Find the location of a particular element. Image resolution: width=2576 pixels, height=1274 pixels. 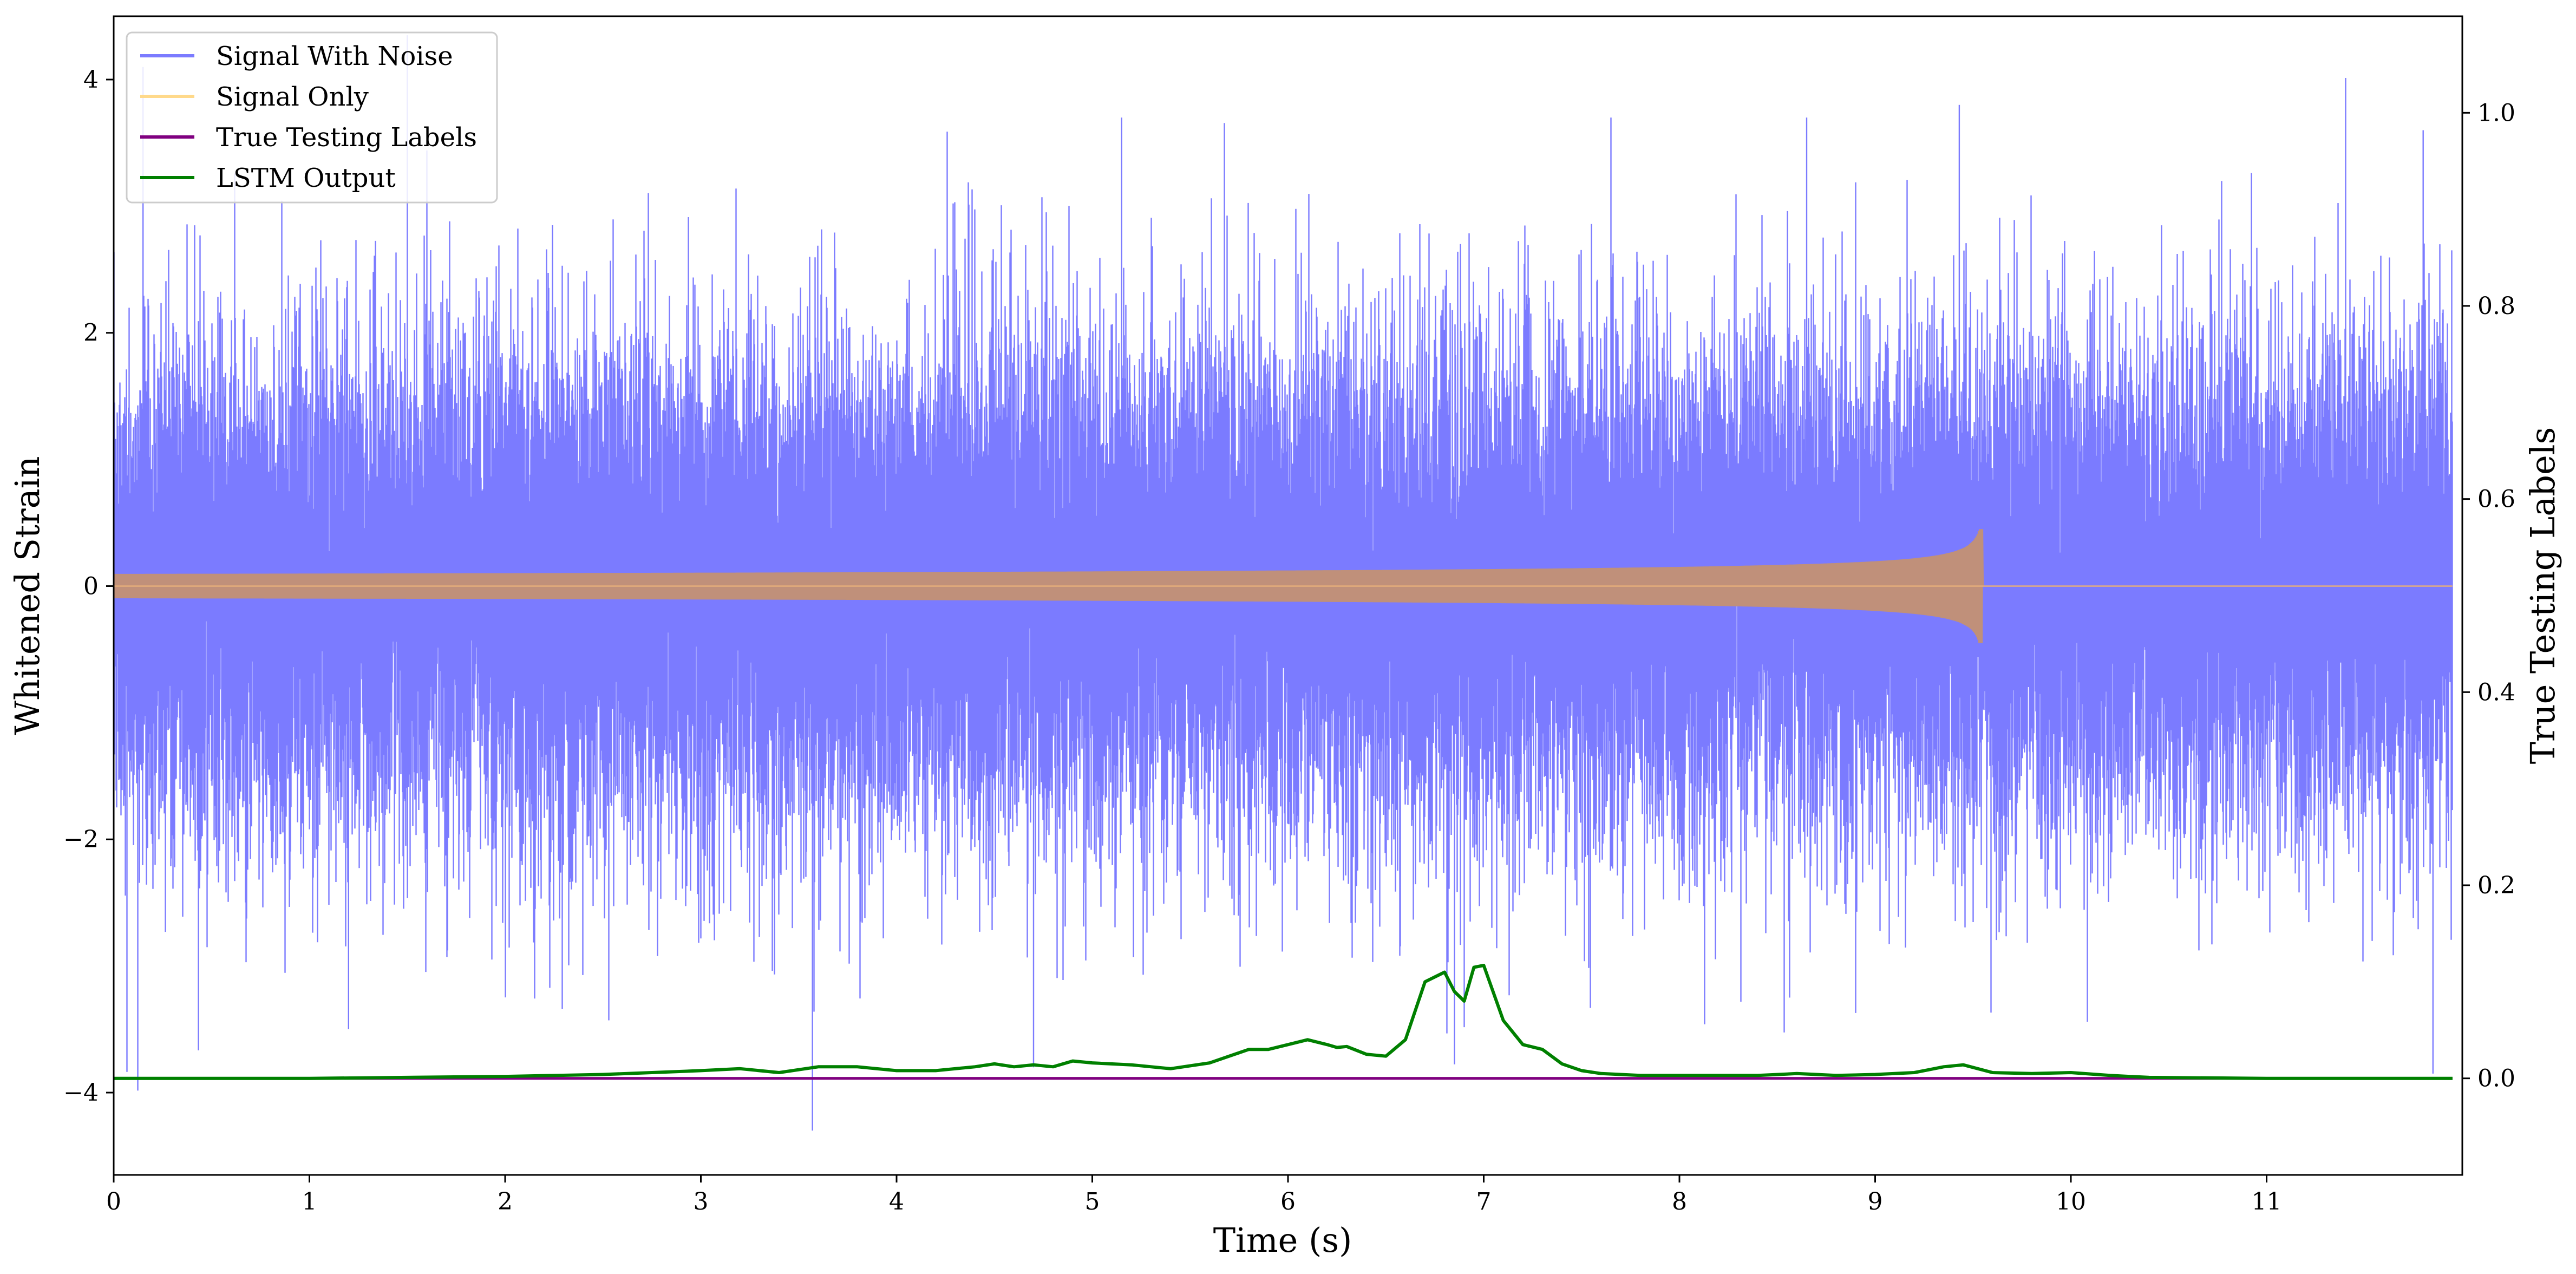

x-tick-label: 7 is located at coordinates (1484, 1202).